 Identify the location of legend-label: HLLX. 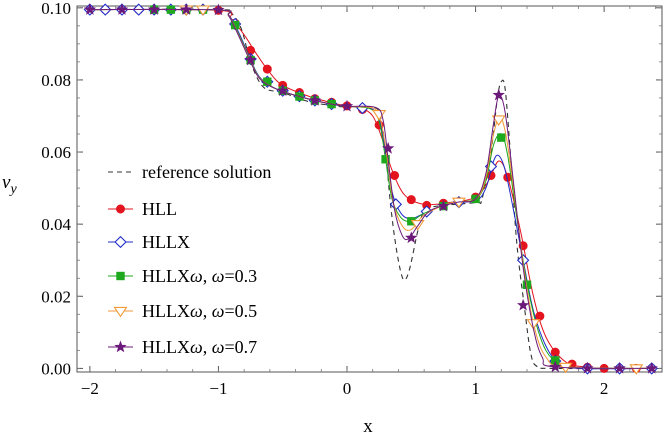
(166, 242).